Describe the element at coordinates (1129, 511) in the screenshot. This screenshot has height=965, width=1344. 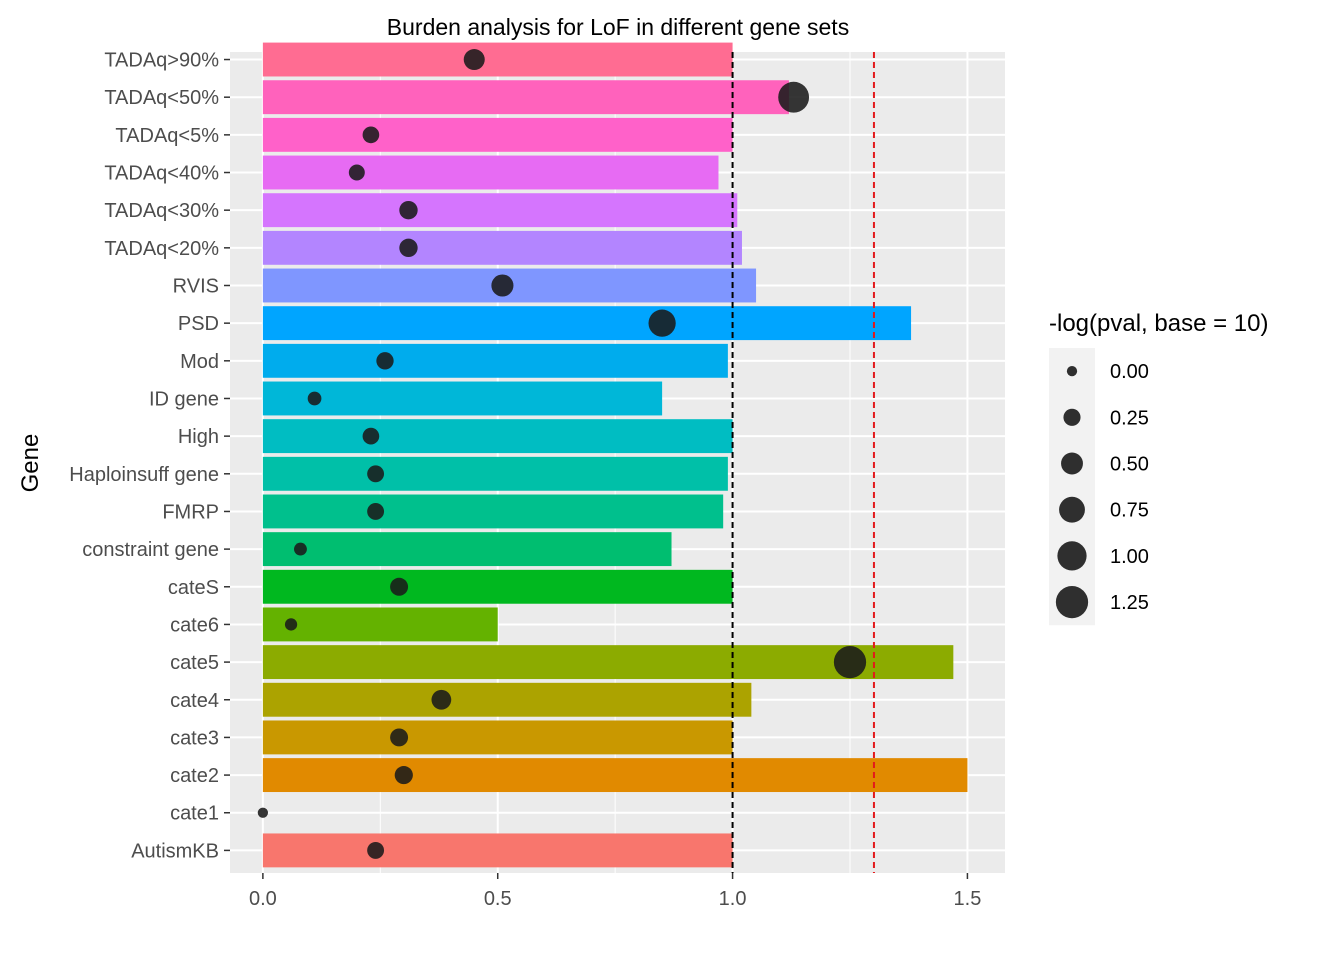
I see `legend-label: 0.75` at that location.